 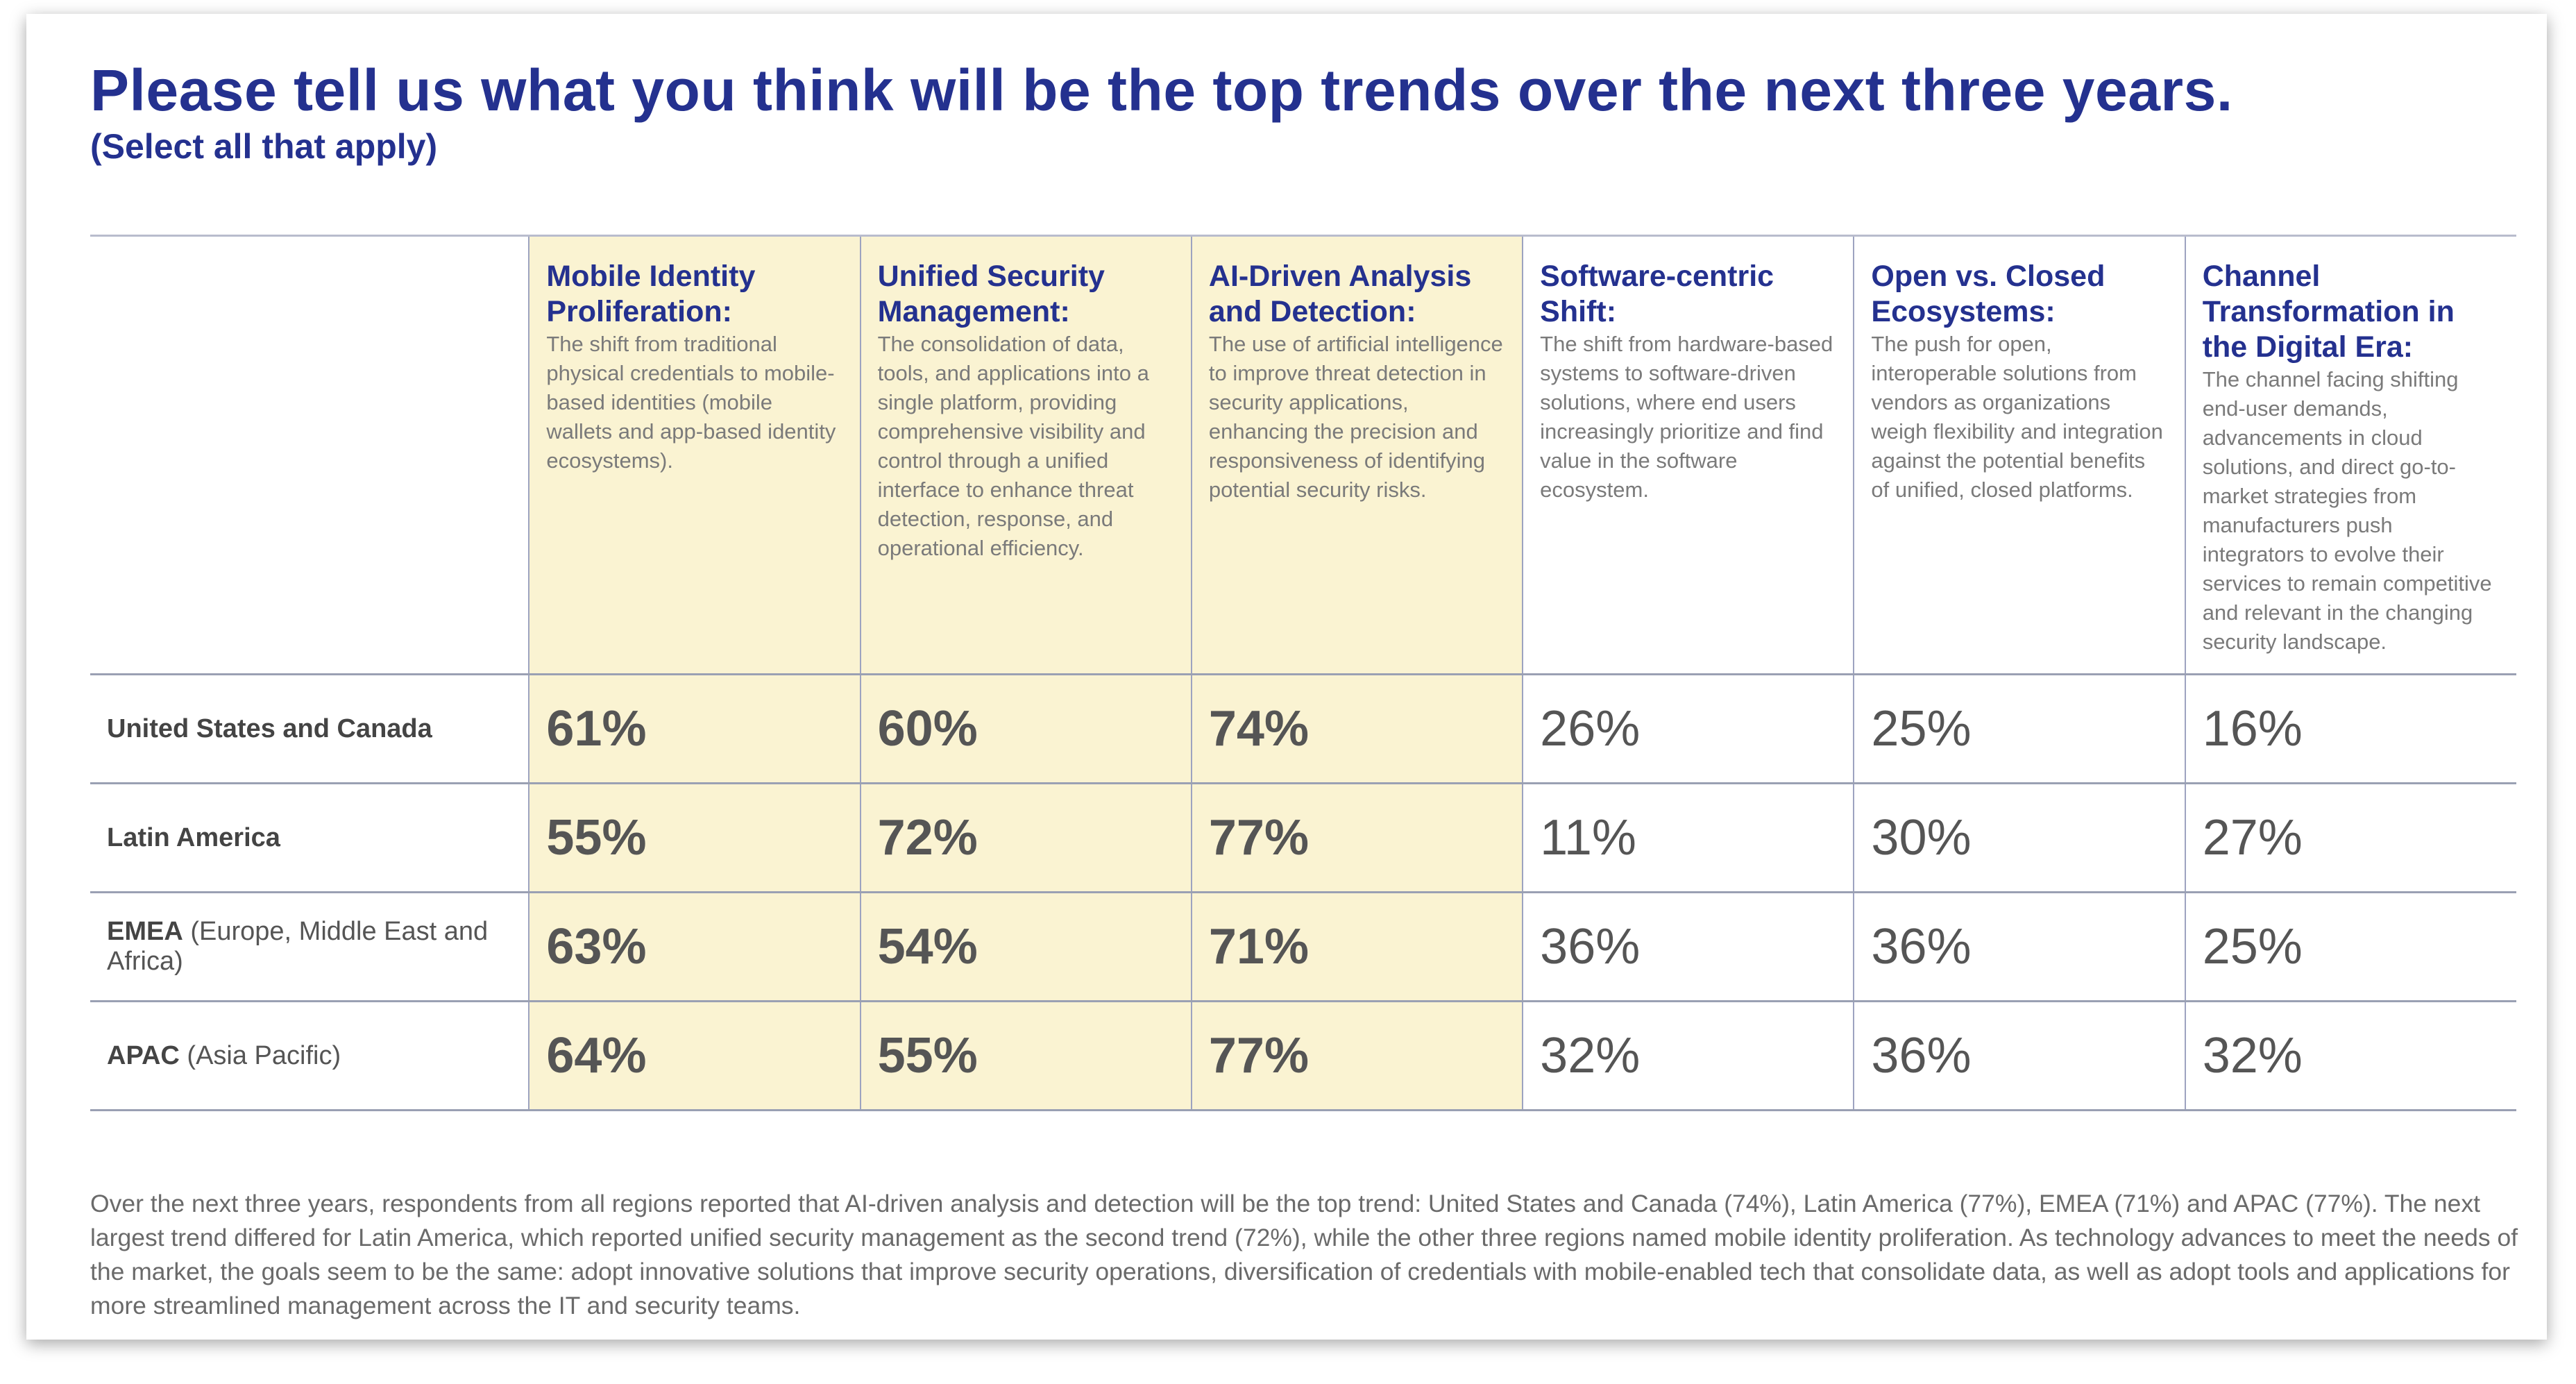 What do you see at coordinates (1026, 729) in the screenshot?
I see `percent-cell: 60%` at bounding box center [1026, 729].